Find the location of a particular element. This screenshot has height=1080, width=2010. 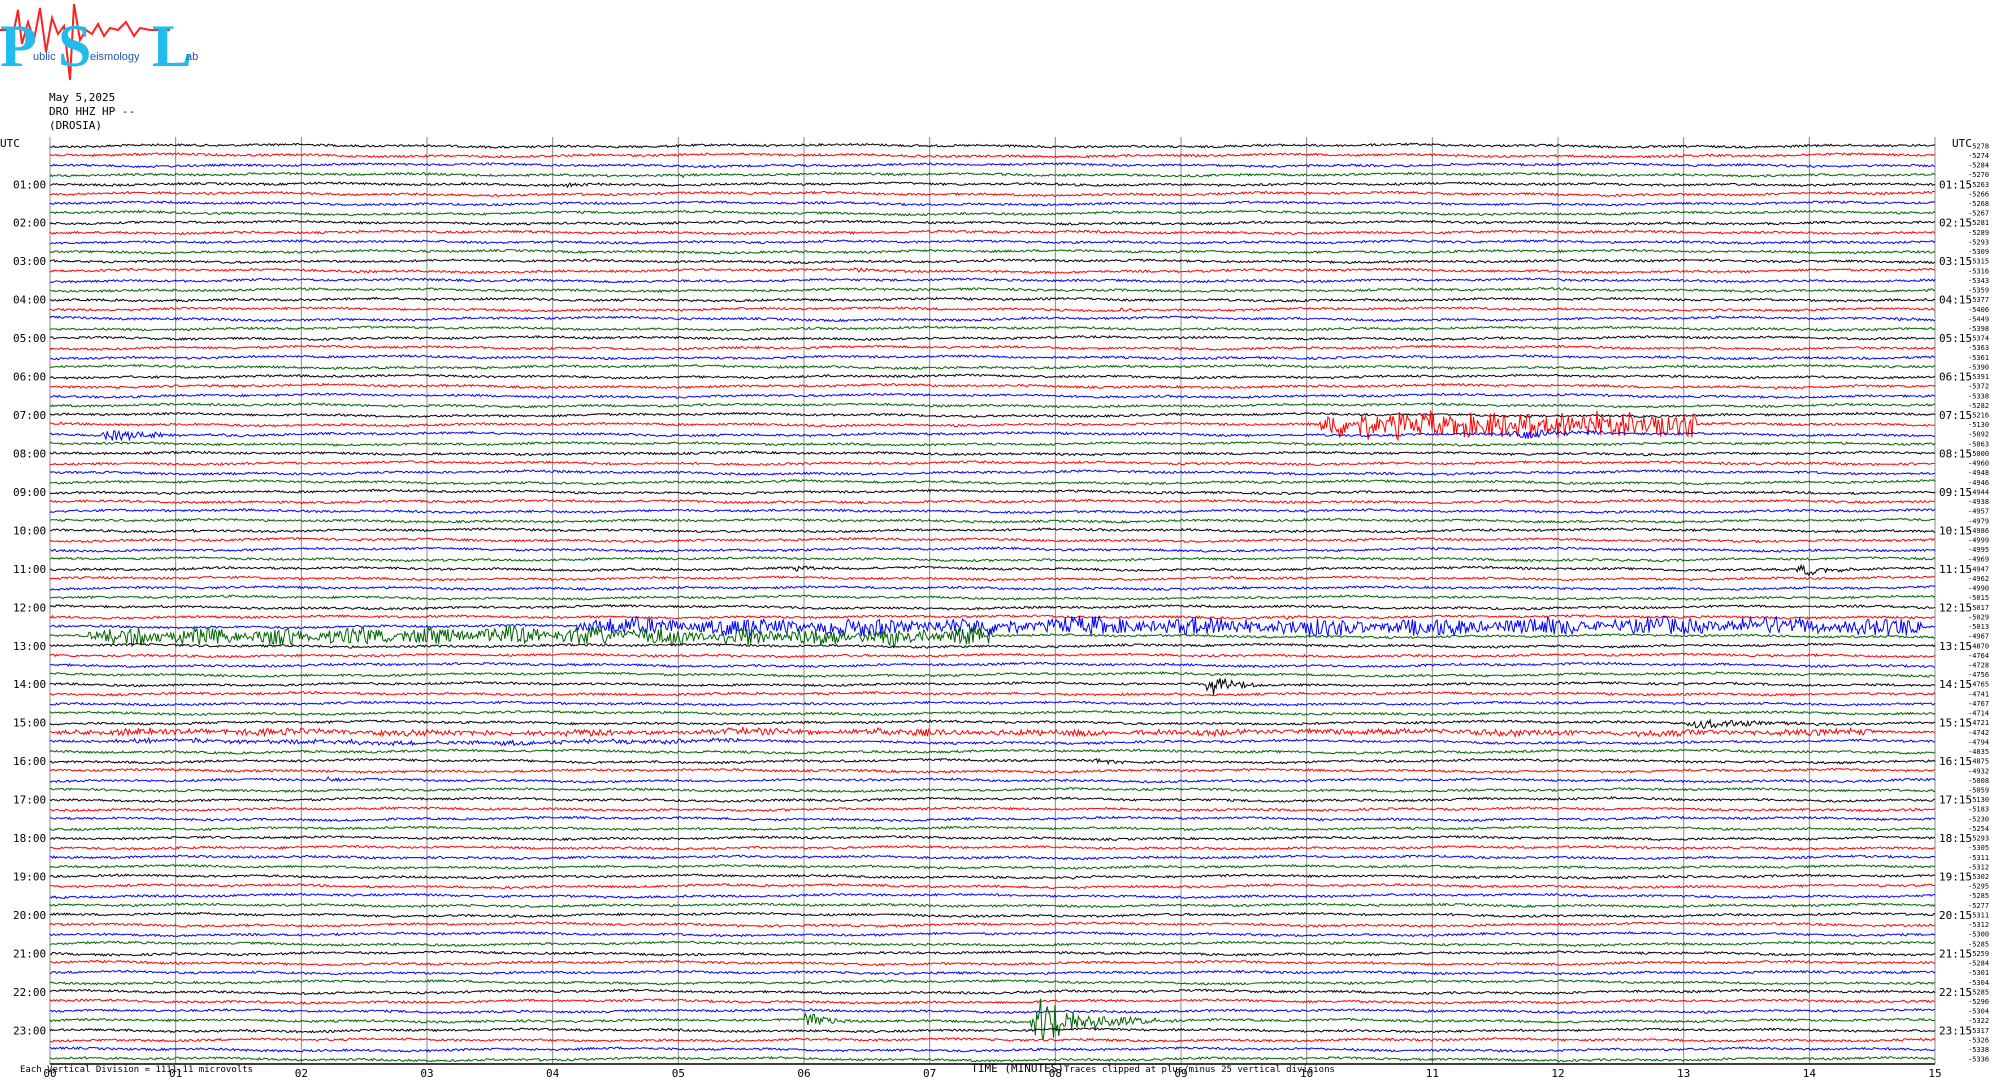

hour-label-left-2: 02:00 is located at coordinates (29, 223).